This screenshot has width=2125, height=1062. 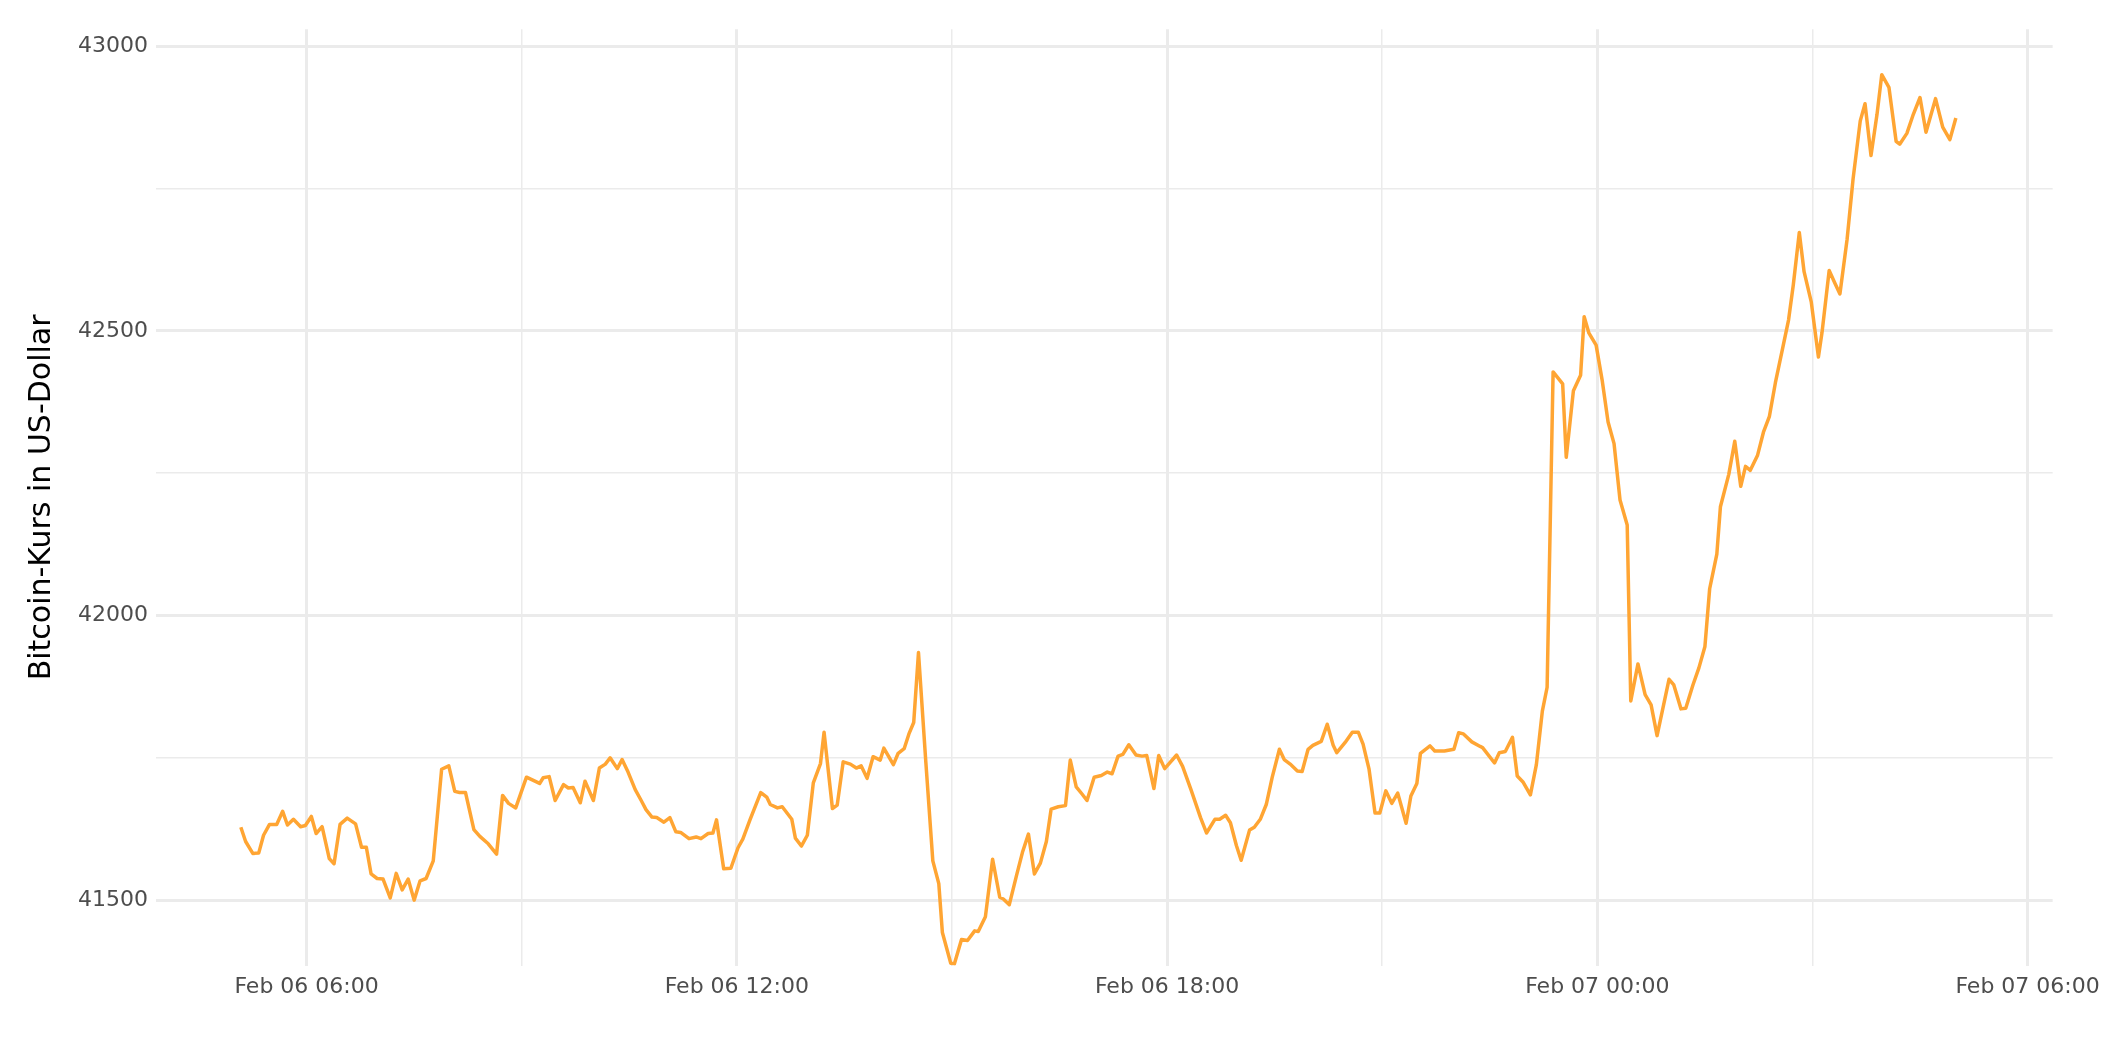 I want to click on x-tick-label: Feb 06 12:00, so click(x=736, y=985).